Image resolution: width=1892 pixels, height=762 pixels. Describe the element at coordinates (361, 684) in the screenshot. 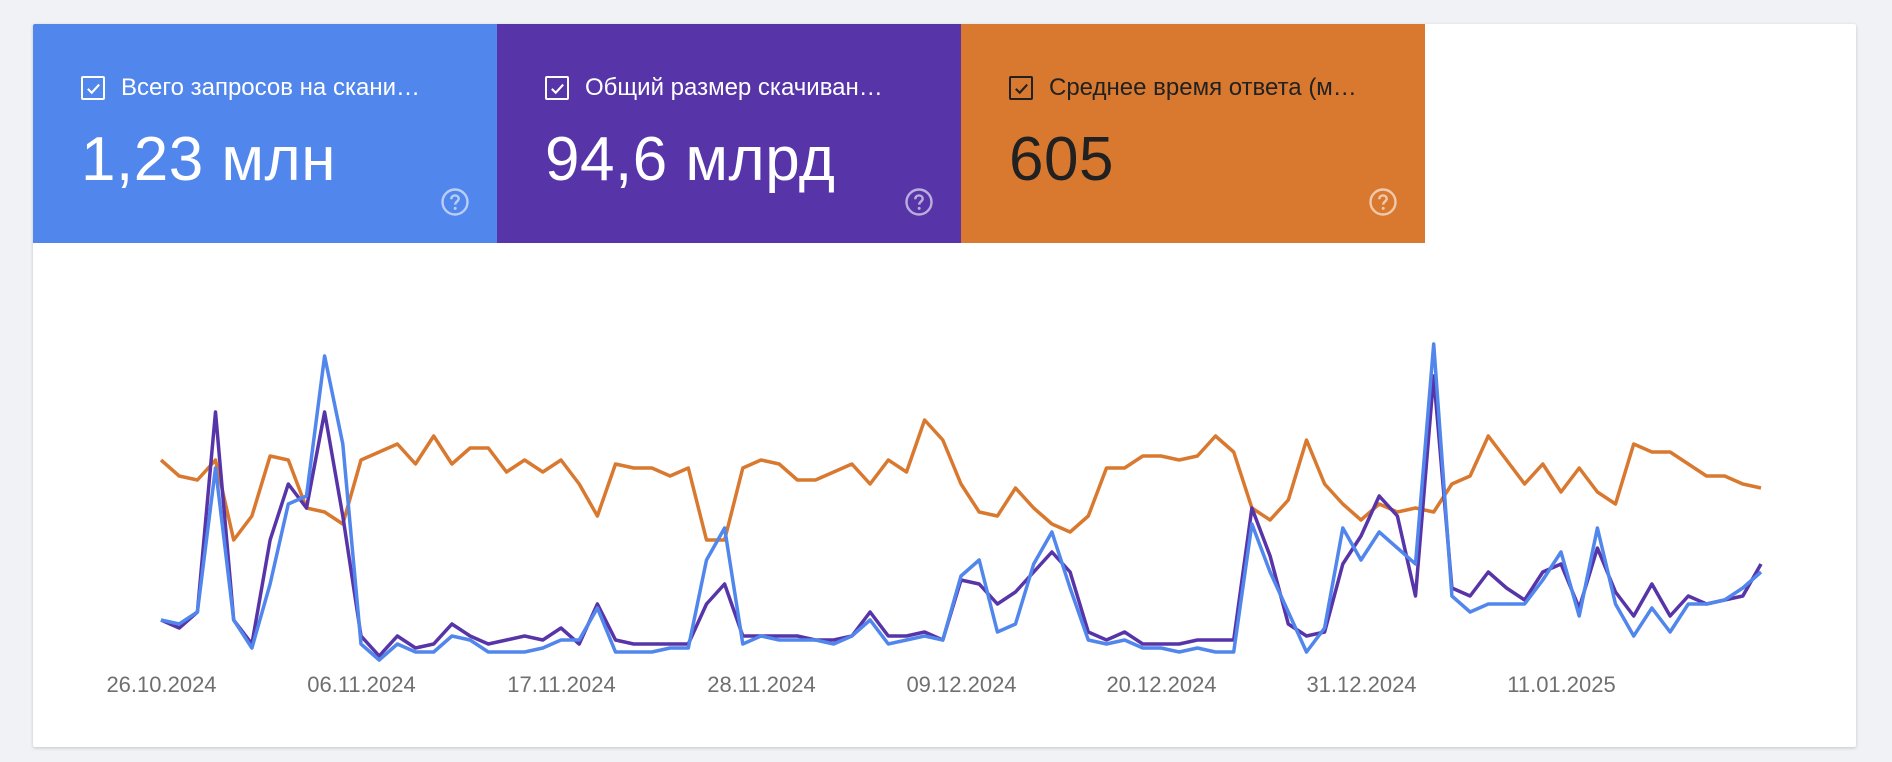

I see `x-tick-label: 06.11.2024` at that location.